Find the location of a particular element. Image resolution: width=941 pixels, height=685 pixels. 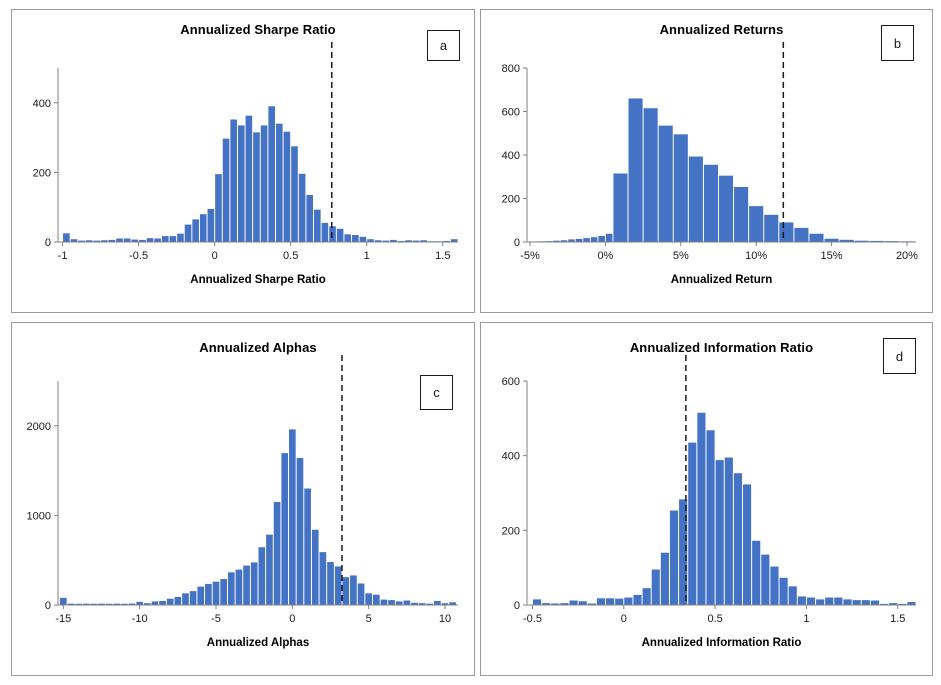

y-axis-tick-label: 600 is located at coordinates (511, 113).